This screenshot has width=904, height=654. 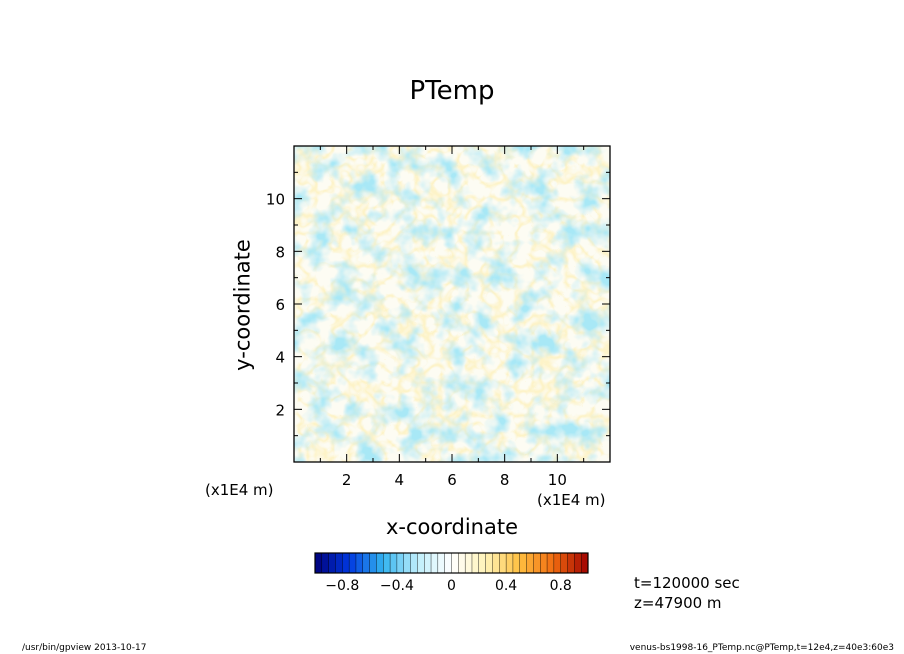 I want to click on y-tick-label: 10, so click(x=275, y=200).